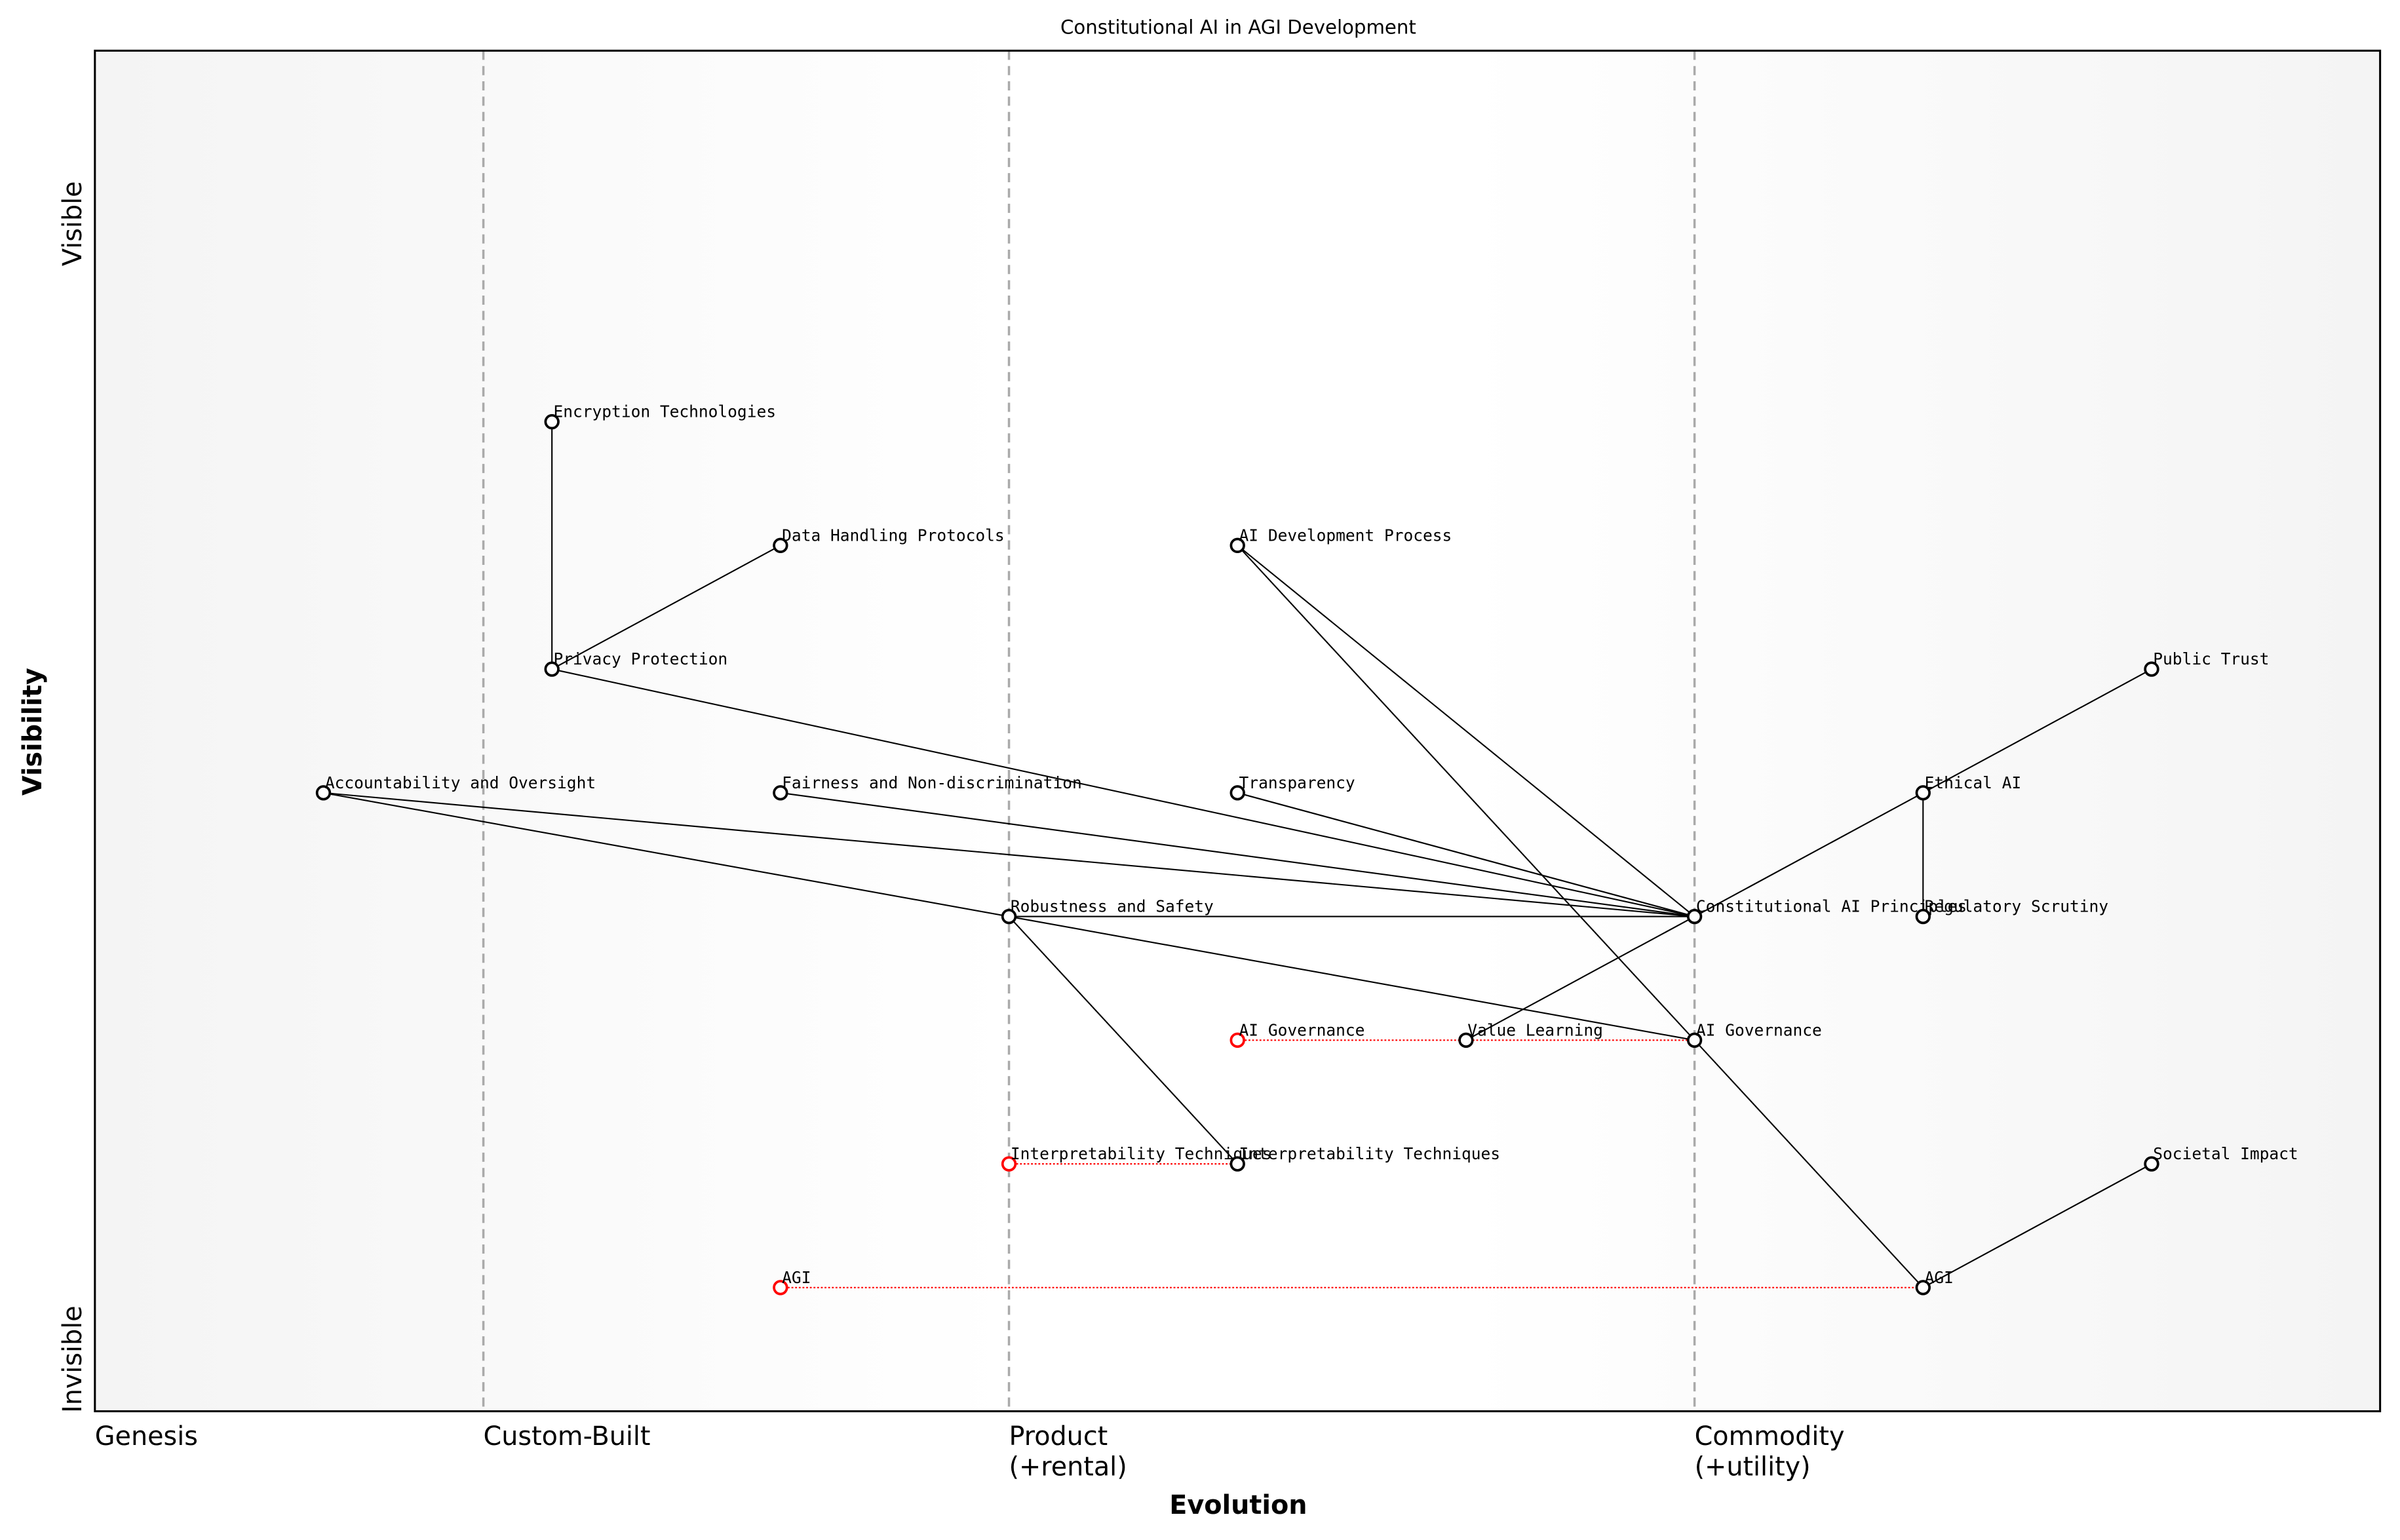 The image size is (2400, 1540). Describe the element at coordinates (893, 535) in the screenshot. I see `component-label: Data Handling Protocols` at that location.